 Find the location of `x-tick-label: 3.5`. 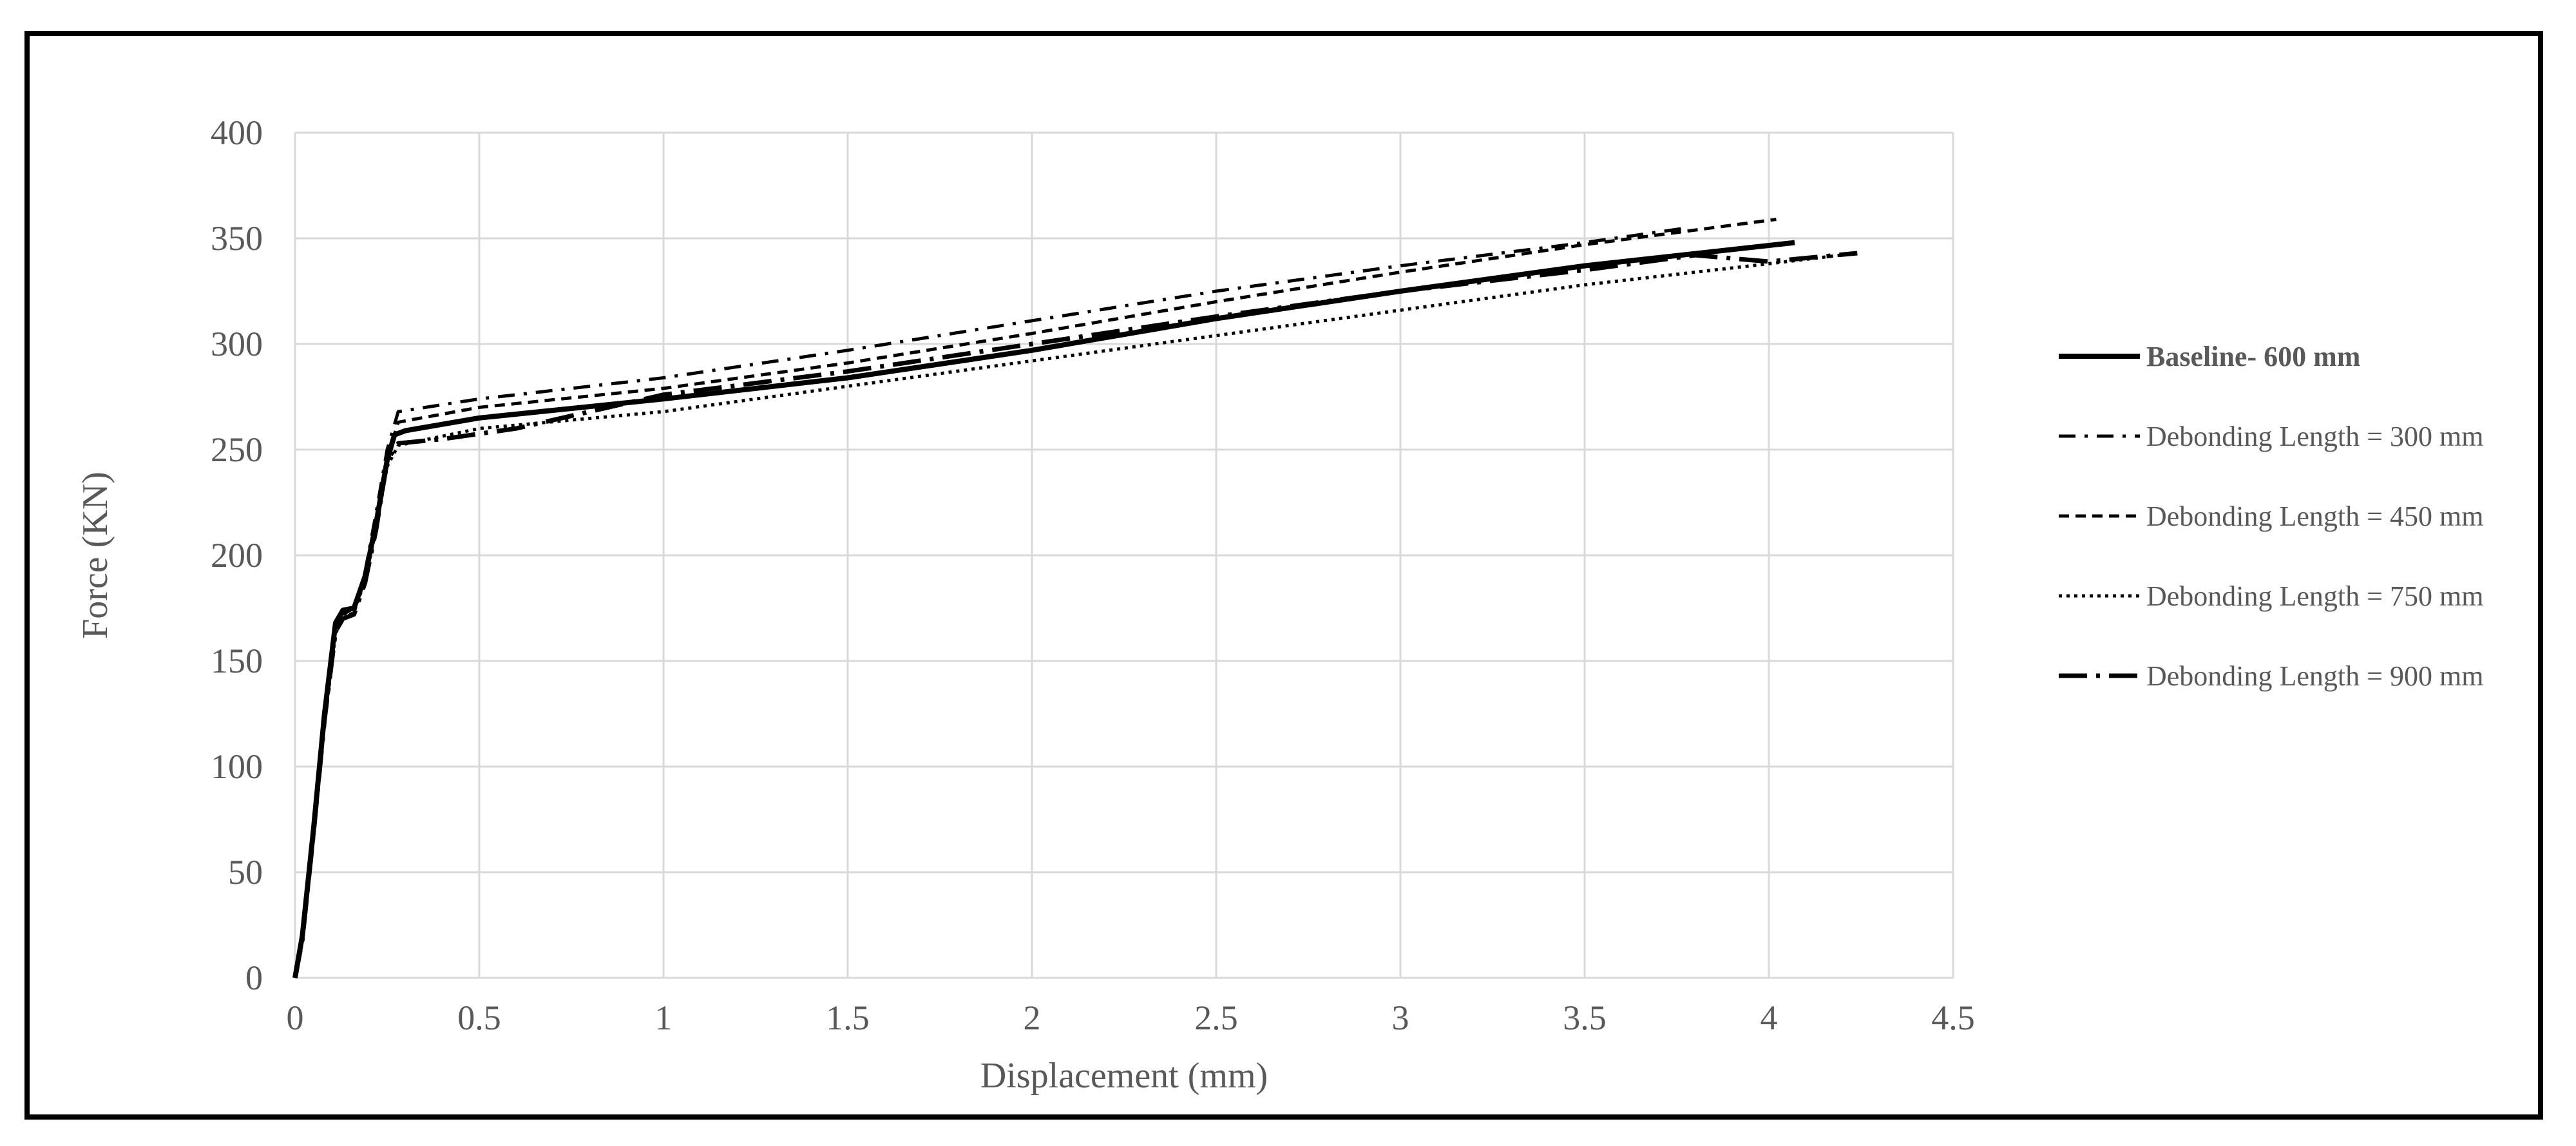

x-tick-label: 3.5 is located at coordinates (1585, 1017).